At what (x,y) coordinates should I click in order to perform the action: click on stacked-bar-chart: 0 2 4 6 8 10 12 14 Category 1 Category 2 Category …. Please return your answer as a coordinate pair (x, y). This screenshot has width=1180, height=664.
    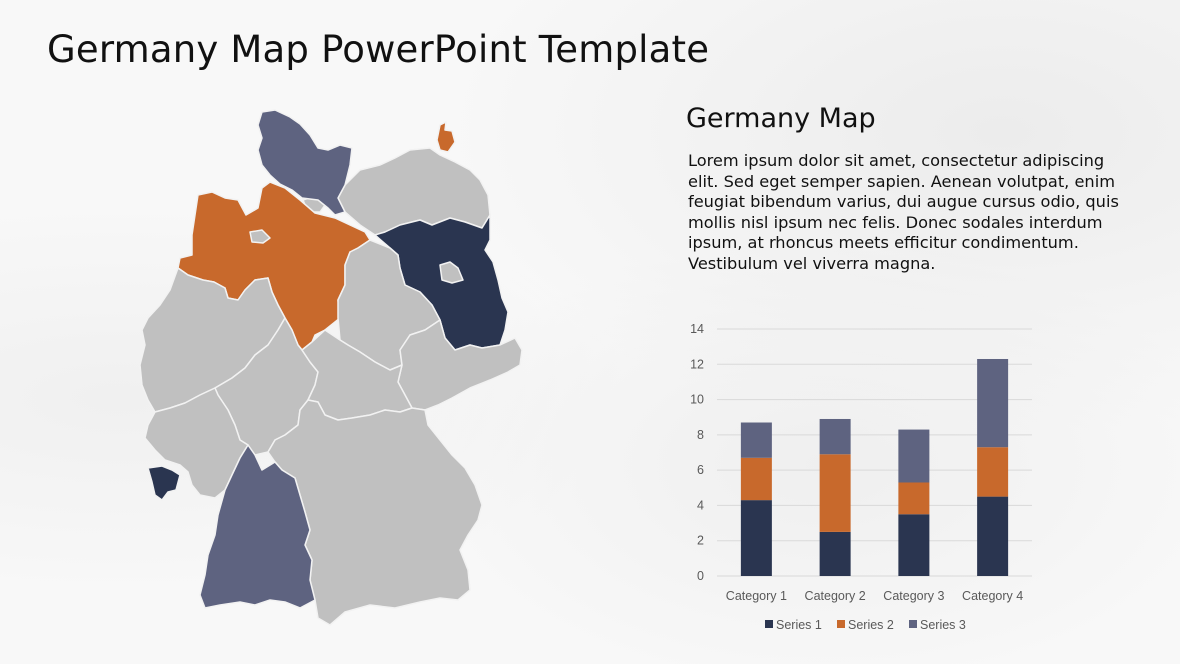
    Looking at the image, I should click on (861, 477).